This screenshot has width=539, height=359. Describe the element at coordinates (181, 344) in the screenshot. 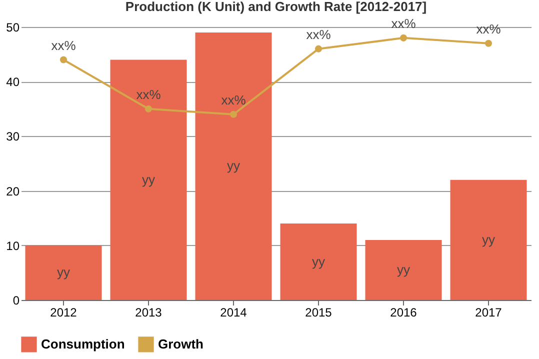

I see `legend-label: Growth` at that location.